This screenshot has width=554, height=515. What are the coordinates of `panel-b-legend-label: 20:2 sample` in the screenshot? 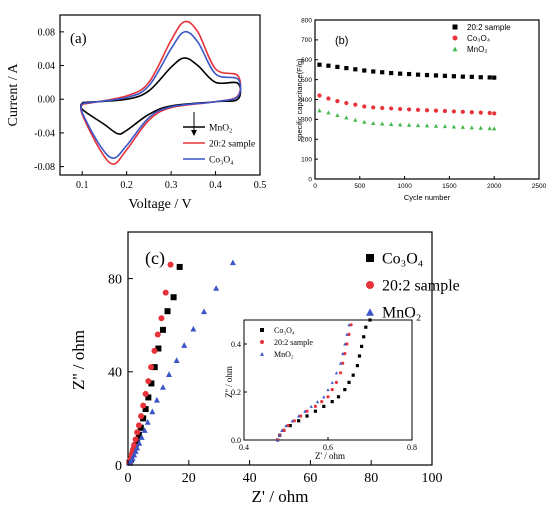 It's located at (489, 27).